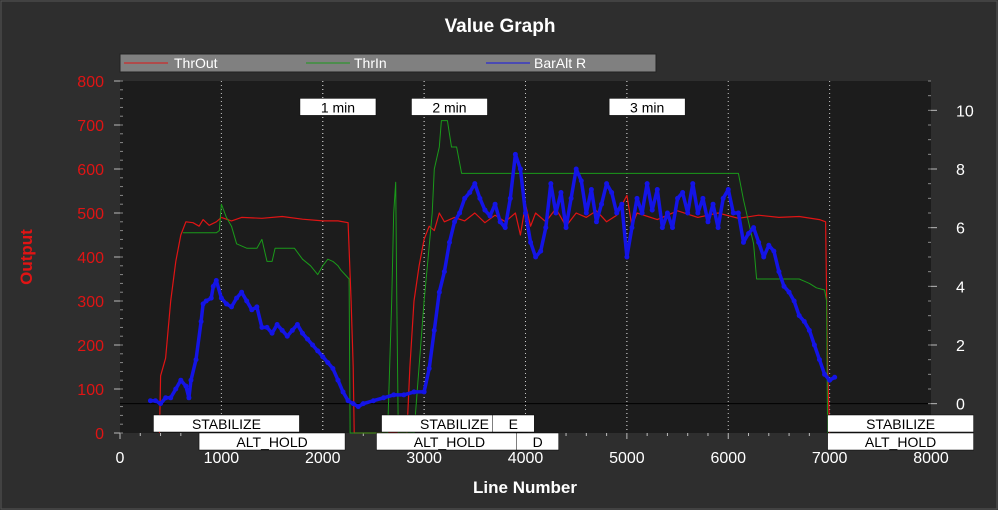 The height and width of the screenshot is (510, 998). What do you see at coordinates (424, 458) in the screenshot?
I see `x-tick-label: 3000` at bounding box center [424, 458].